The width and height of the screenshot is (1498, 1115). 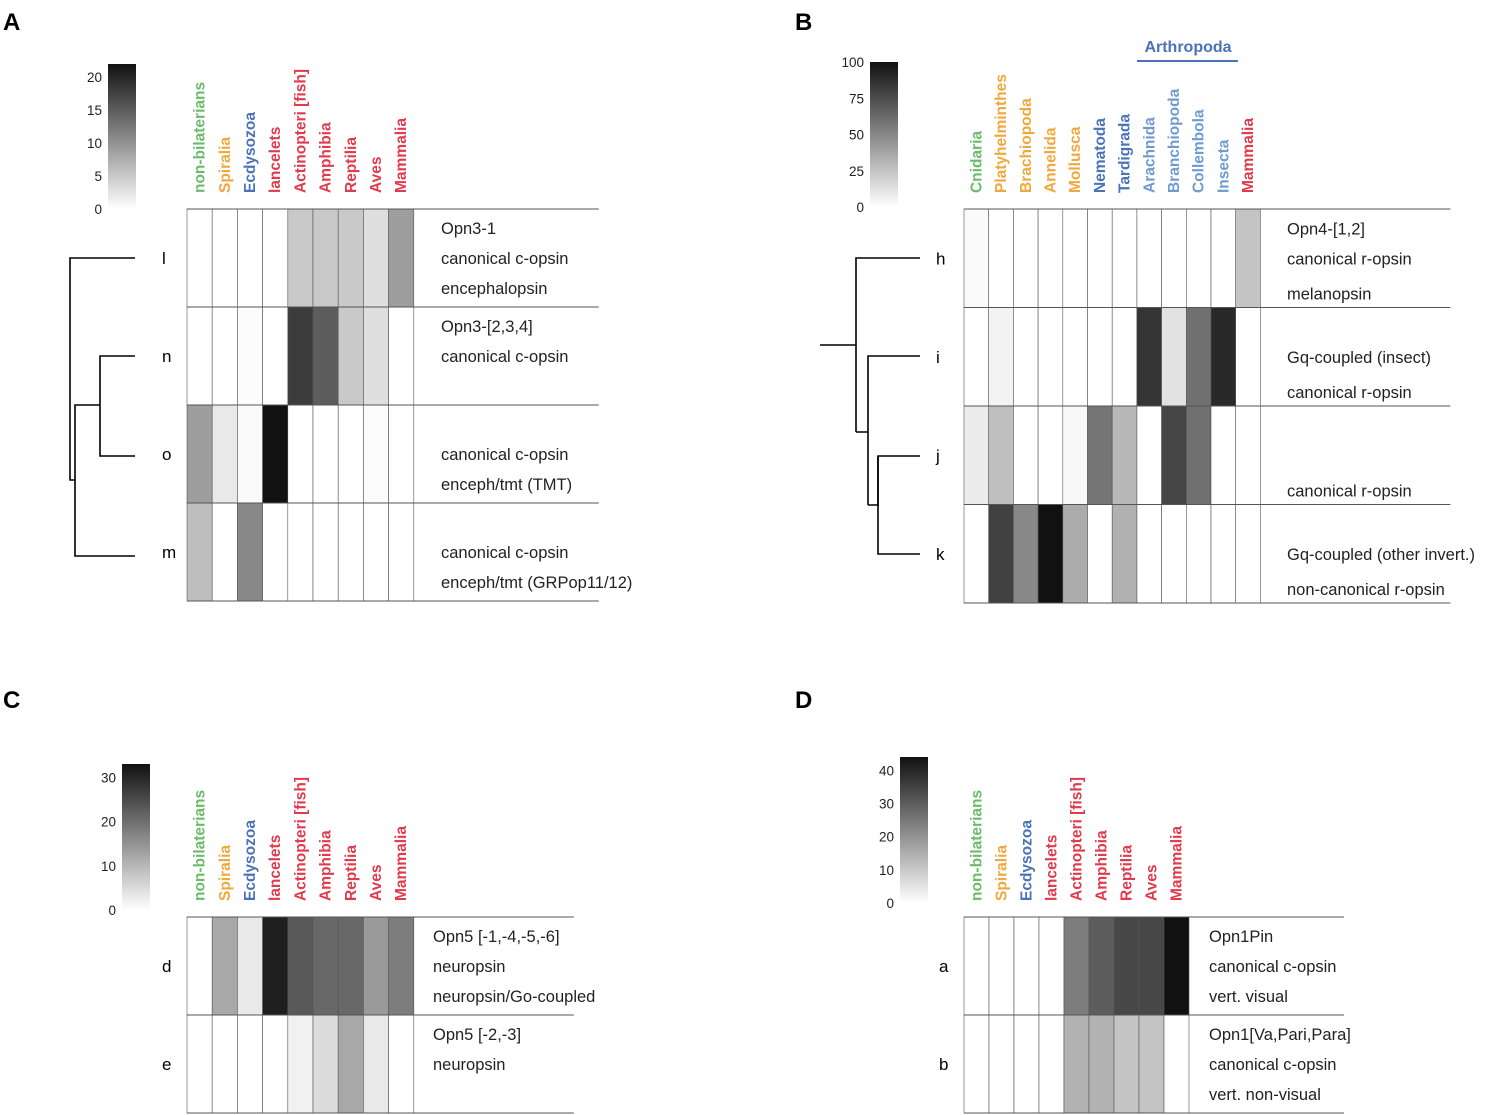 I want to click on arthropoda-label: Arthropoda, so click(x=1187, y=47).